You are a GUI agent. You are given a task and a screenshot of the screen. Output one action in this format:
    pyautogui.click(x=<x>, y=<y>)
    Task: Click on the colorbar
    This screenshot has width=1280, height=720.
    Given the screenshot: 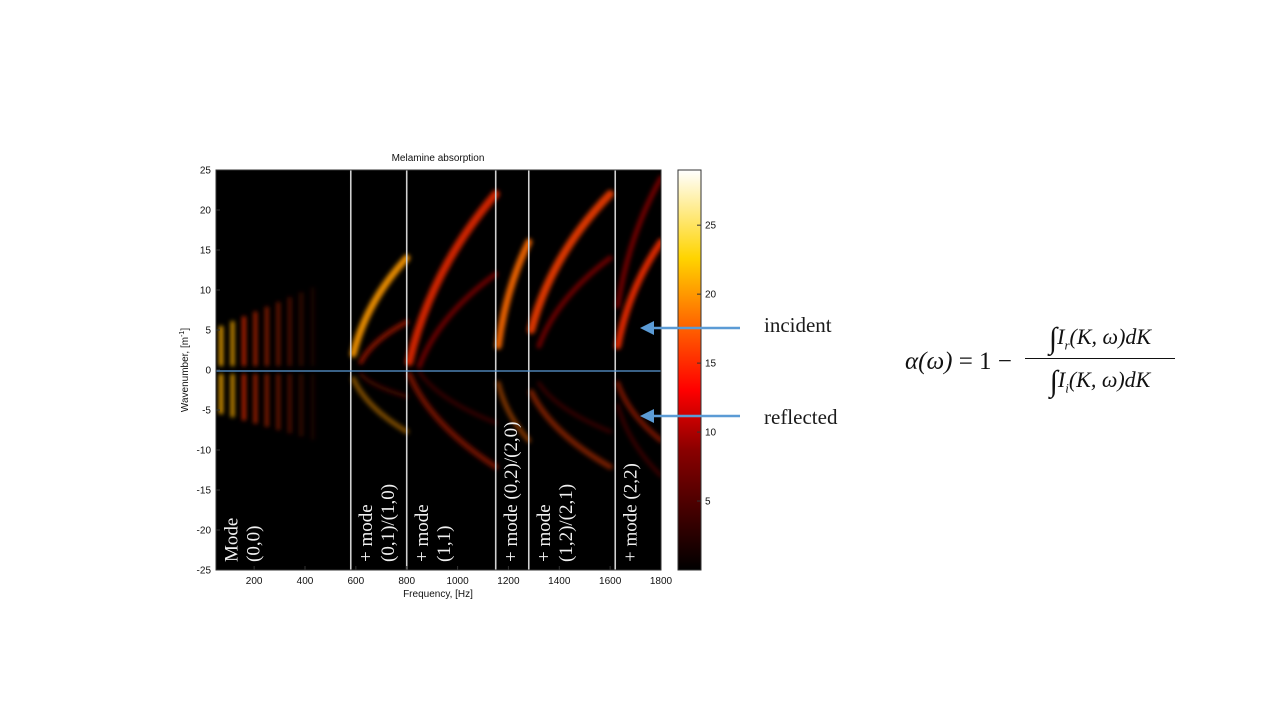 What is the action you would take?
    pyautogui.click(x=689, y=370)
    